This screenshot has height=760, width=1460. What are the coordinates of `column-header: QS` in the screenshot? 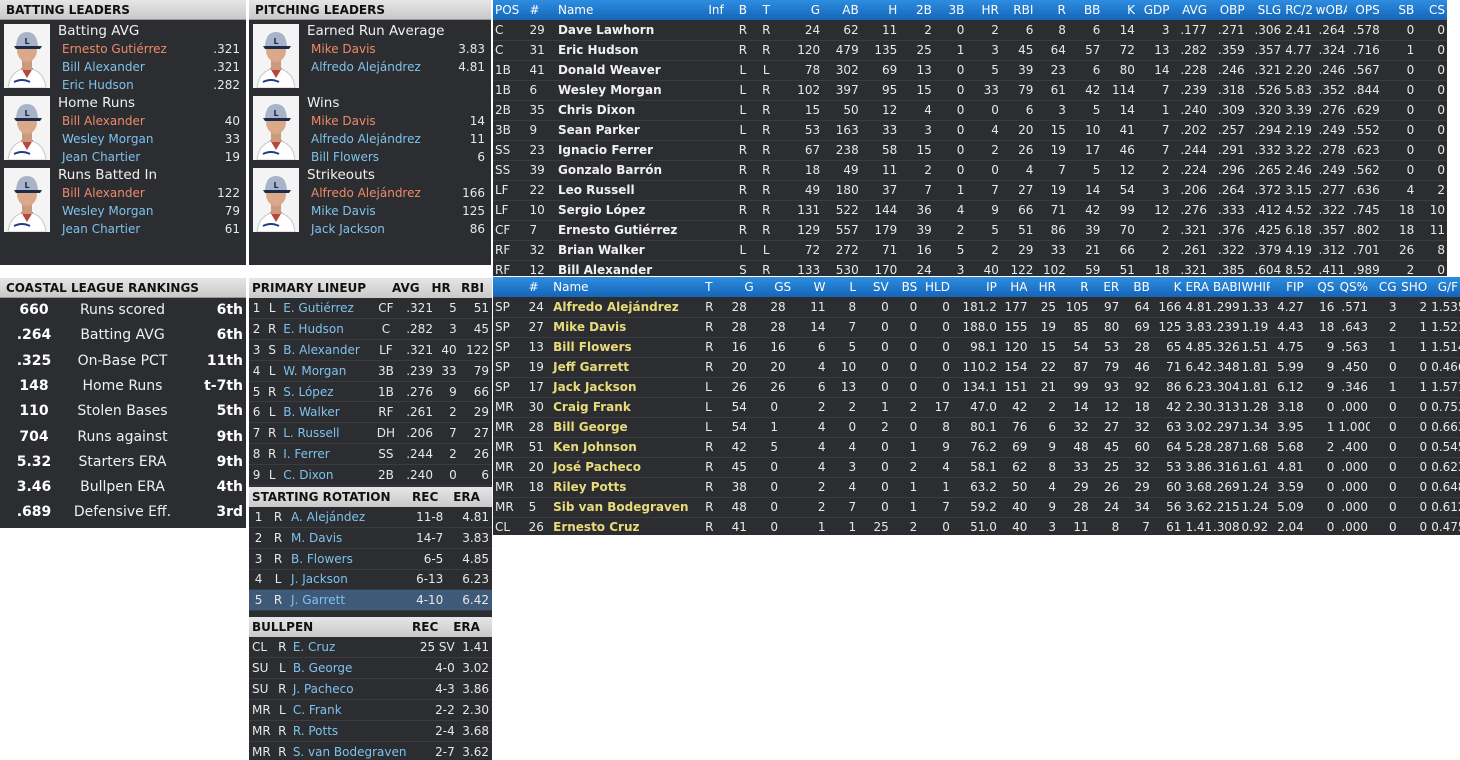 It's located at (1321, 287).